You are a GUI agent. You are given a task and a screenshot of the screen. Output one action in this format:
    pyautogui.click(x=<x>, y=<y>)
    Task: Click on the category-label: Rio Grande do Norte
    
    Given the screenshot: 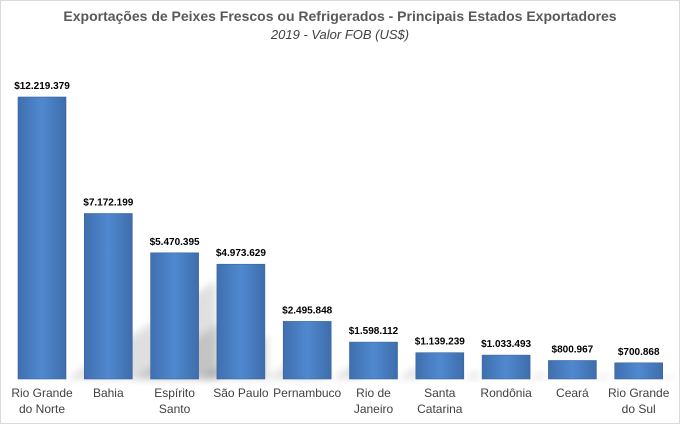 What is the action you would take?
    pyautogui.click(x=42, y=401)
    